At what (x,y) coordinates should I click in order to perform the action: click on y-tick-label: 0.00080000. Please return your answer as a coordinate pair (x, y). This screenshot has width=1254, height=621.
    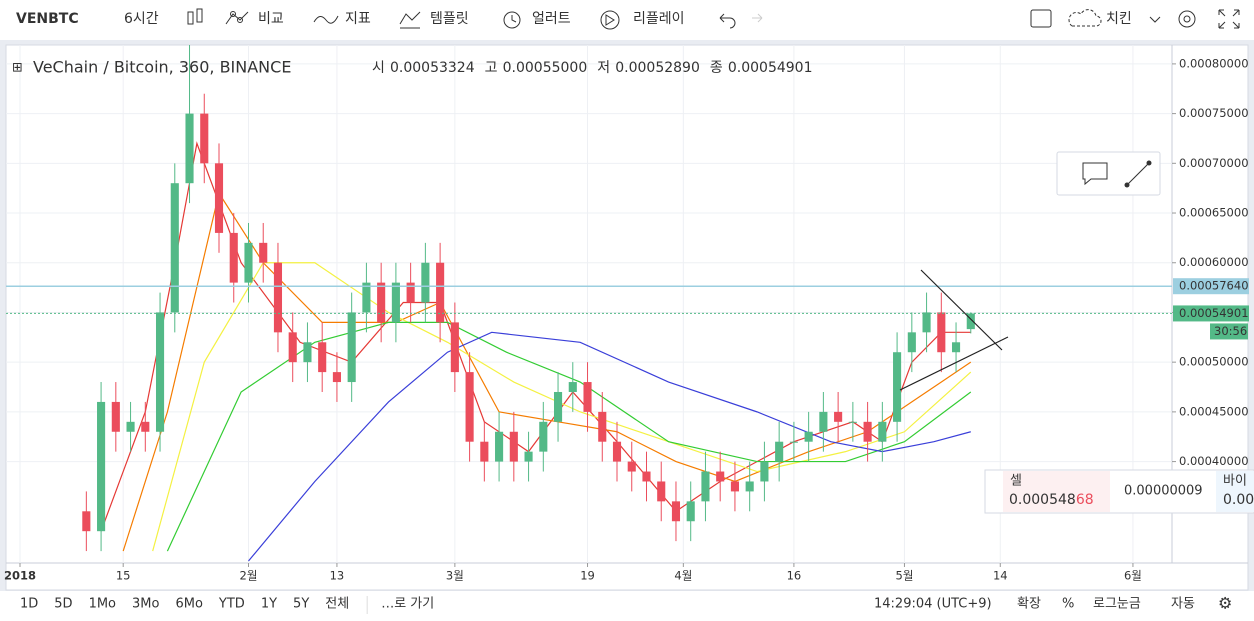
    Looking at the image, I should click on (1214, 63).